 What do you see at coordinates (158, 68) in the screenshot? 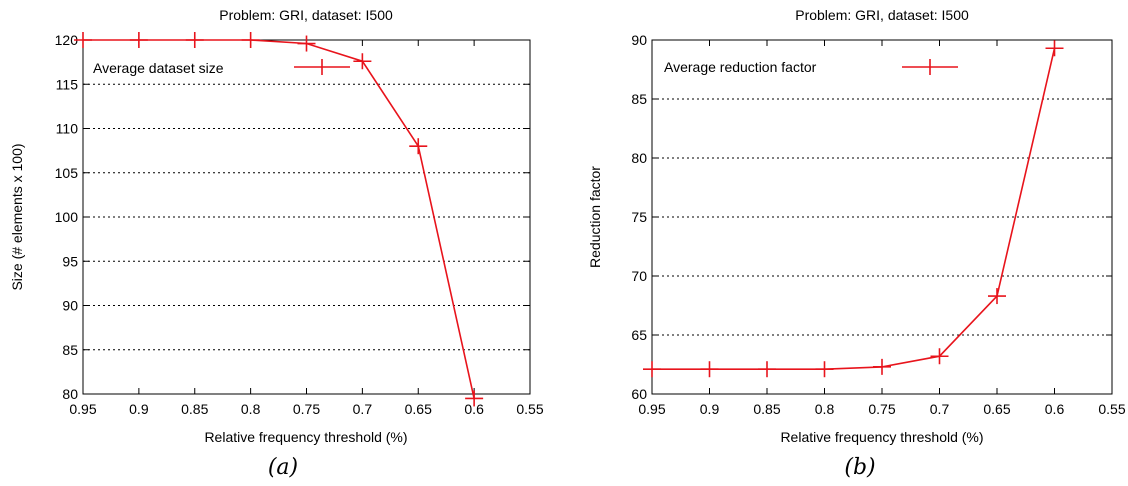
I see `legend-label: Average dataset size` at bounding box center [158, 68].